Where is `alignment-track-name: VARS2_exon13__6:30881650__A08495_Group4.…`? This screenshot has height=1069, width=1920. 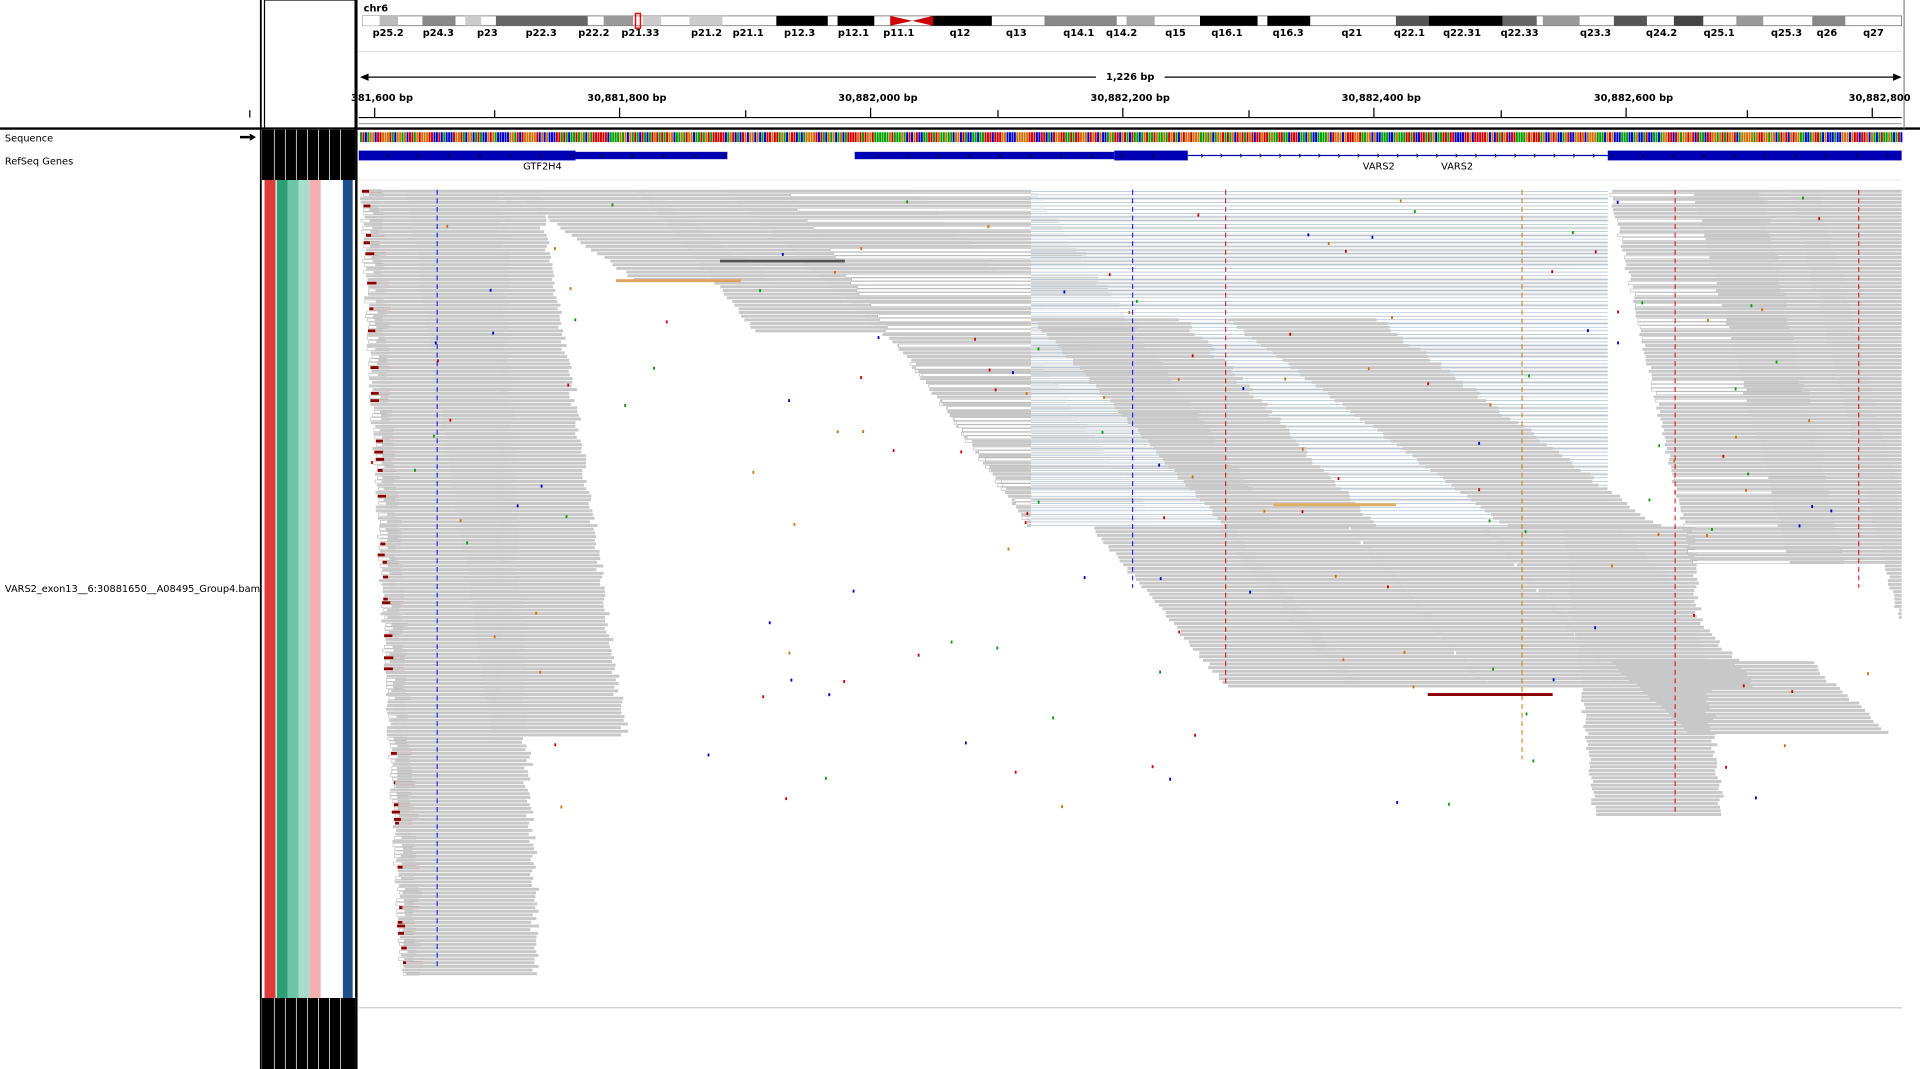
alignment-track-name: VARS2_exon13__6:30881650__A08495_Group4.… is located at coordinates (132, 589).